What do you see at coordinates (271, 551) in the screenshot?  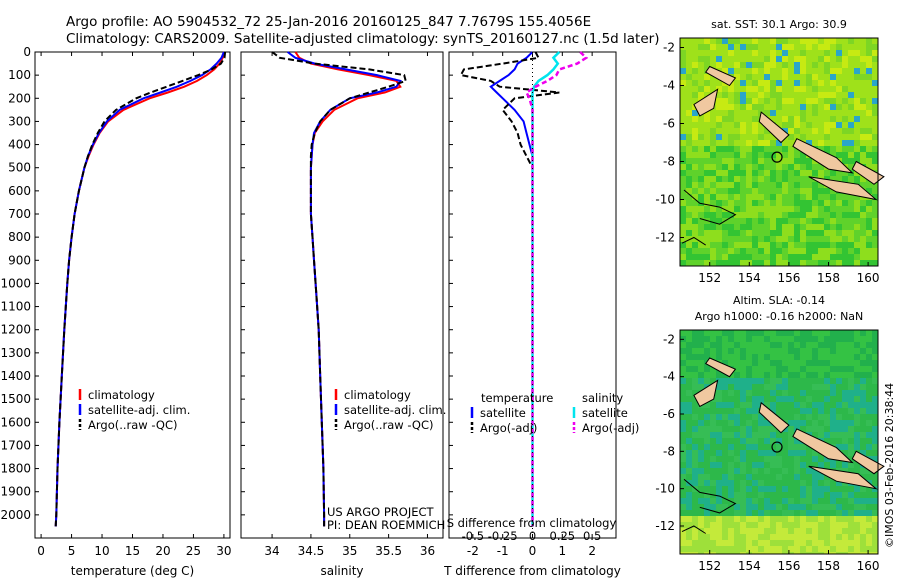 I see `x-tick-label: 34` at bounding box center [271, 551].